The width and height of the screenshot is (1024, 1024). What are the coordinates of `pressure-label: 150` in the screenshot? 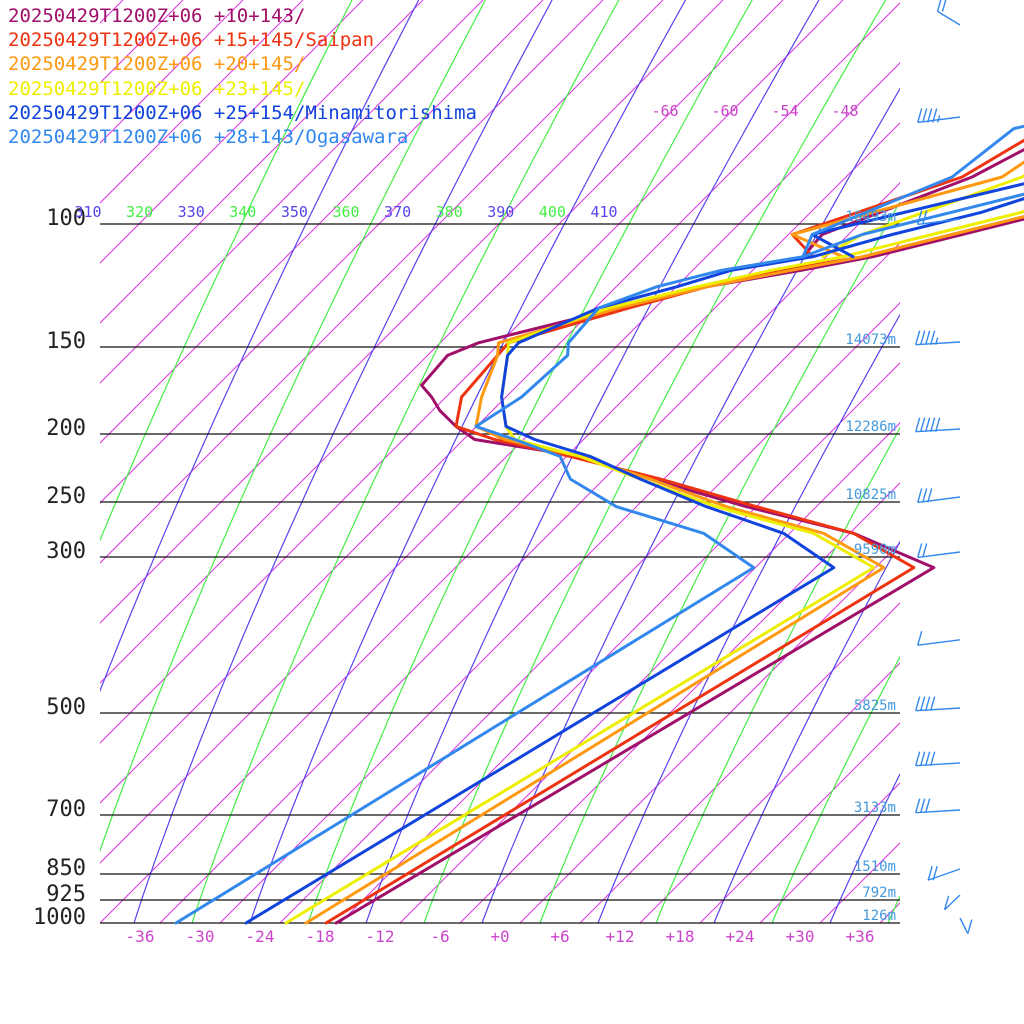 It's located at (66, 341).